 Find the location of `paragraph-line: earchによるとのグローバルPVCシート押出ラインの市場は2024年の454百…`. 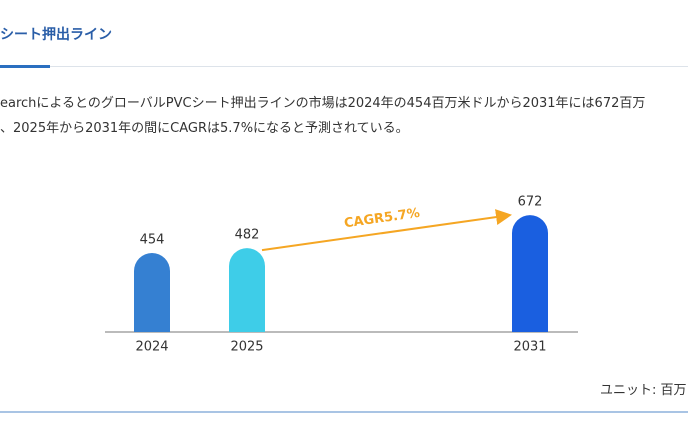

paragraph-line: earchによるとのグローバルPVCシート押出ラインの市場は2024年の454百… is located at coordinates (323, 103).